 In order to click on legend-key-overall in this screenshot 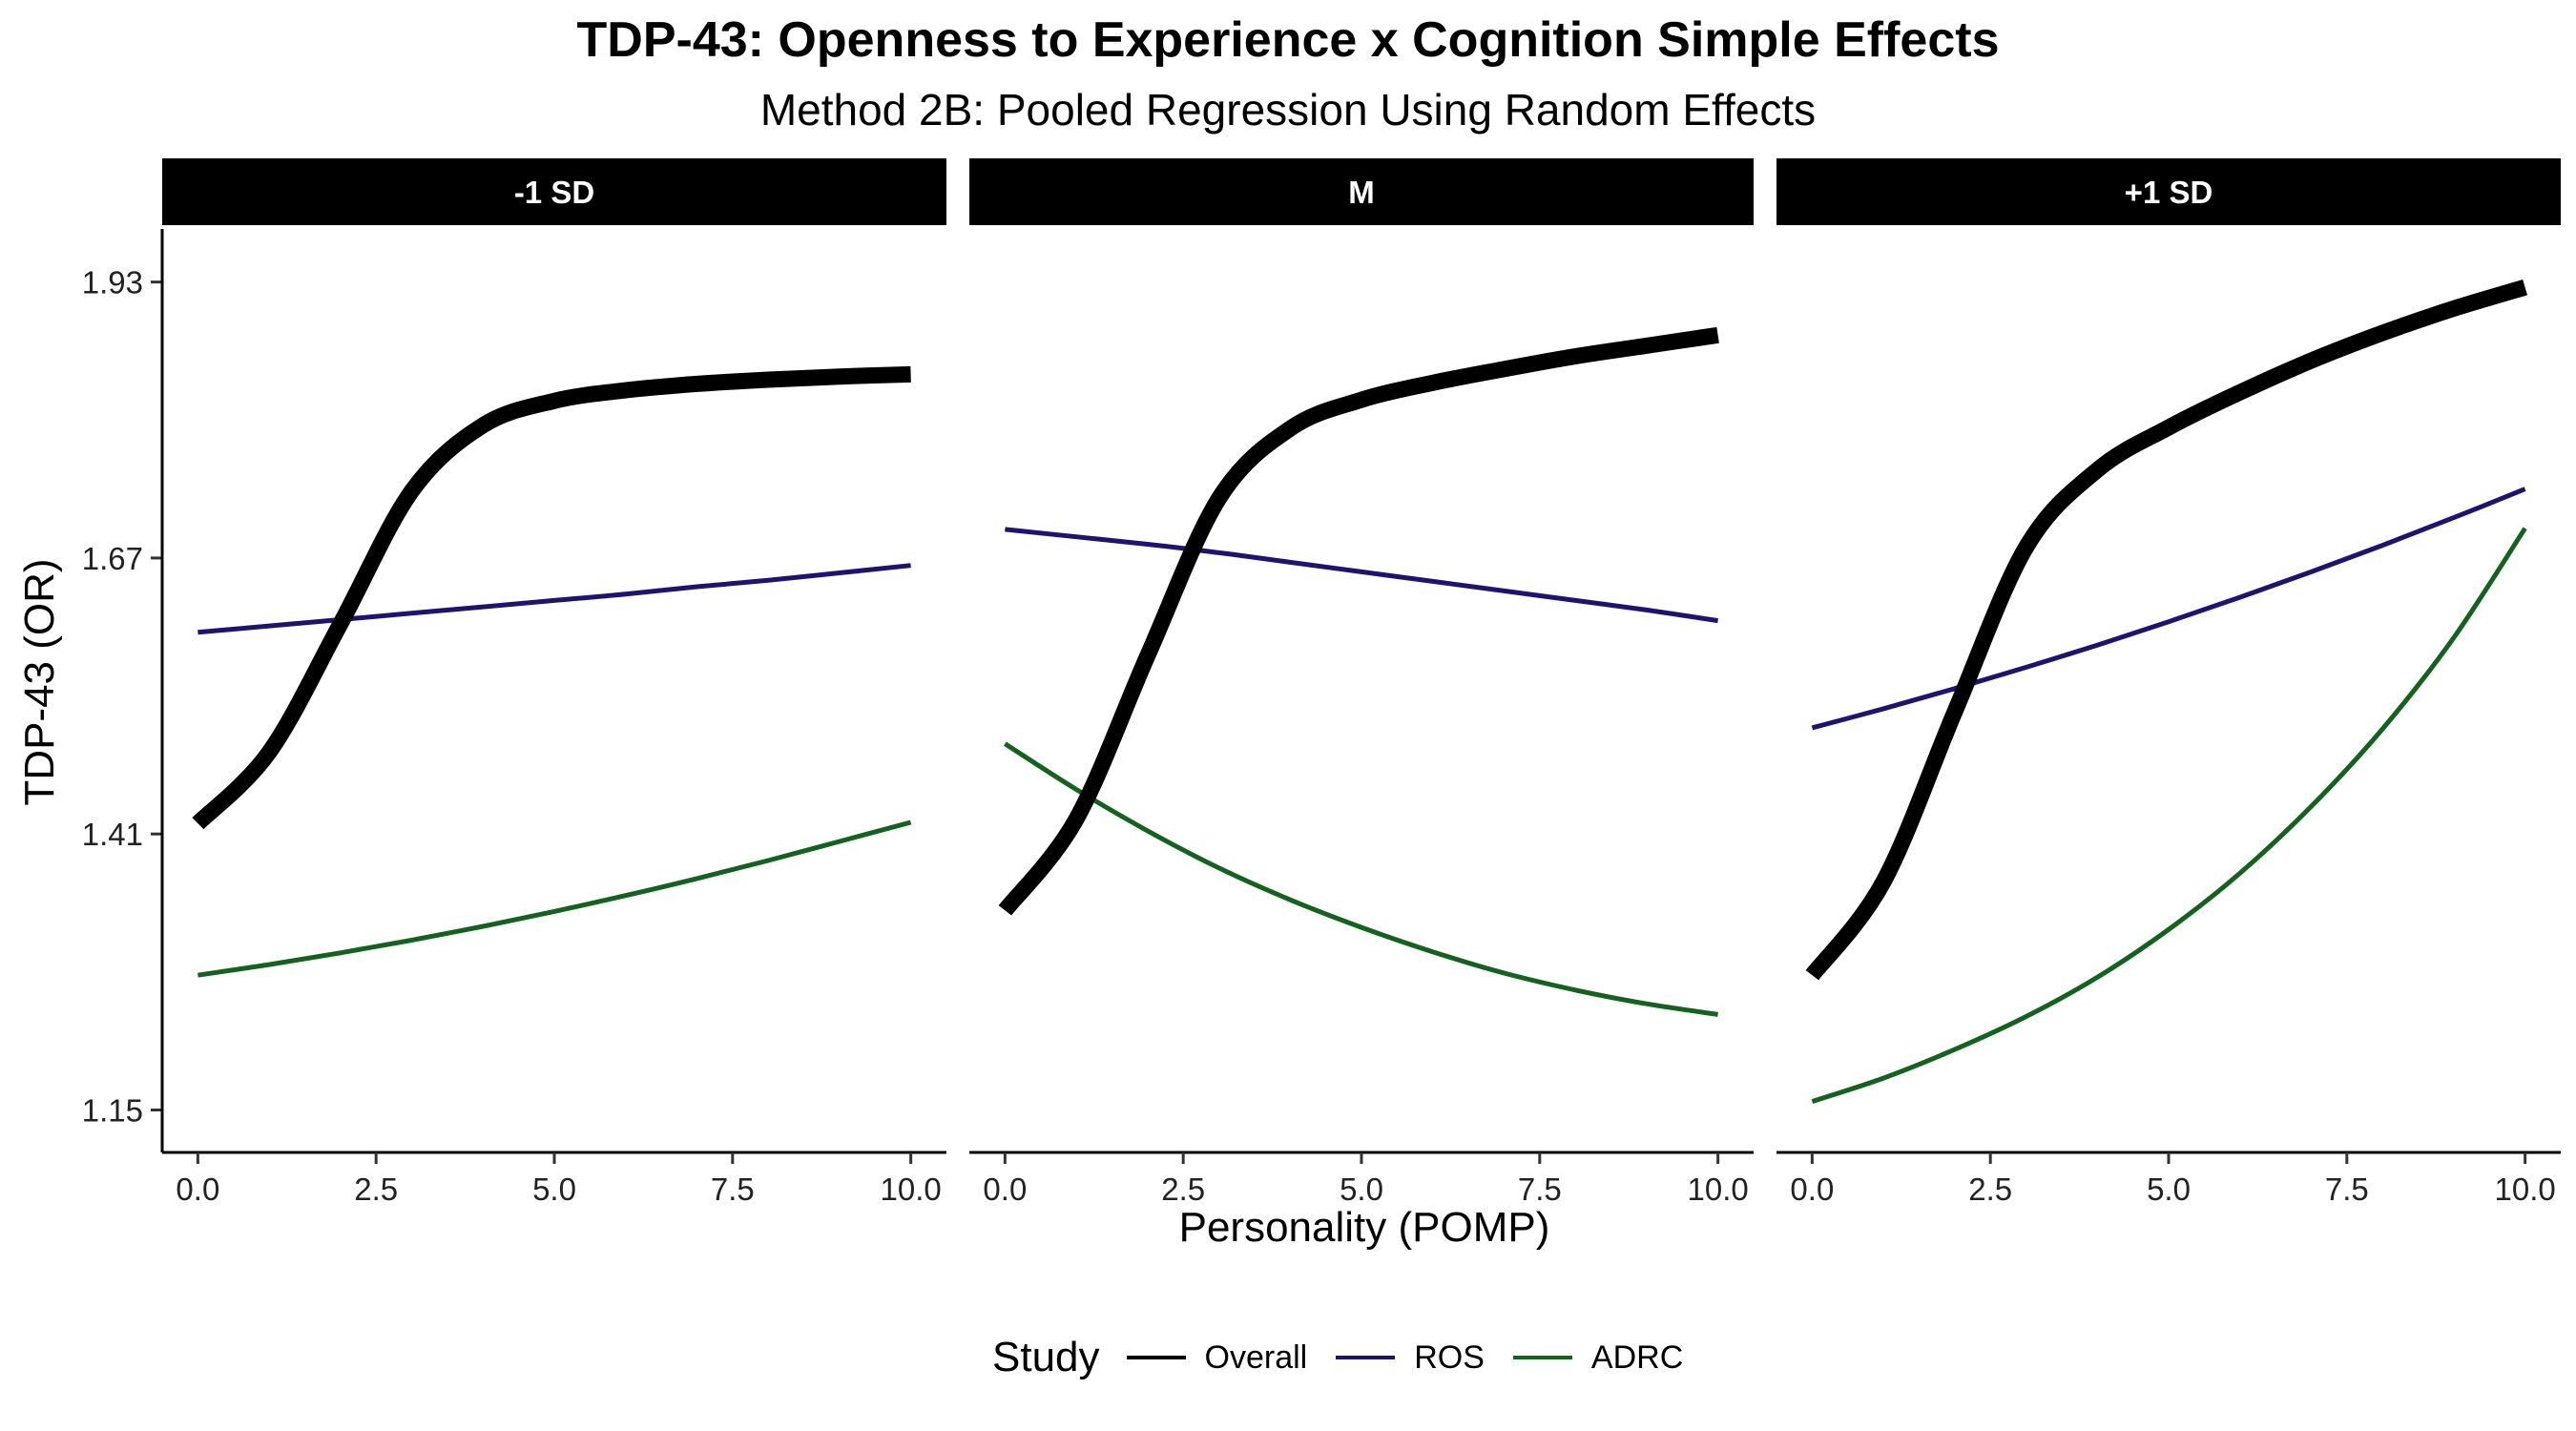, I will do `click(1156, 1357)`.